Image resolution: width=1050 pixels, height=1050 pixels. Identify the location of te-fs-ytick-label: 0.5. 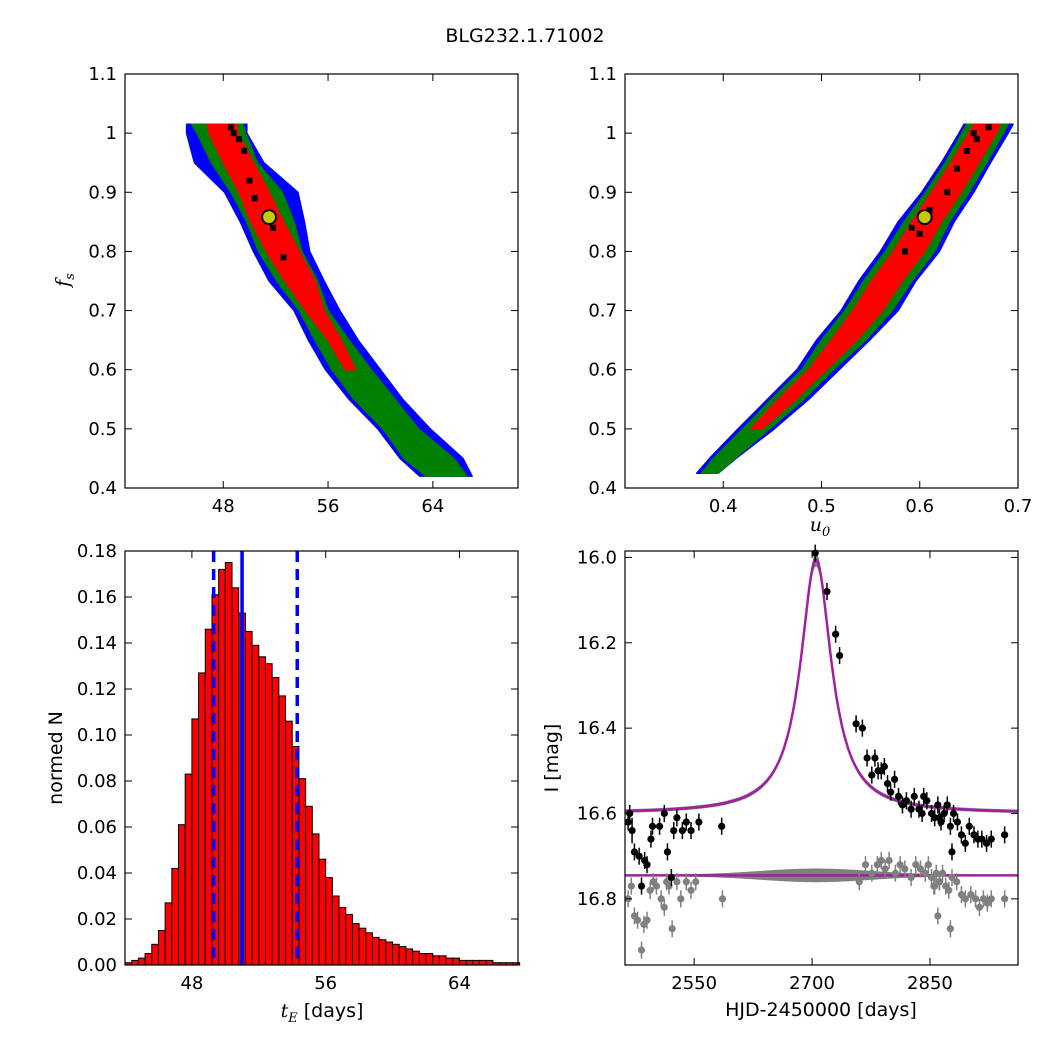
(102, 429).